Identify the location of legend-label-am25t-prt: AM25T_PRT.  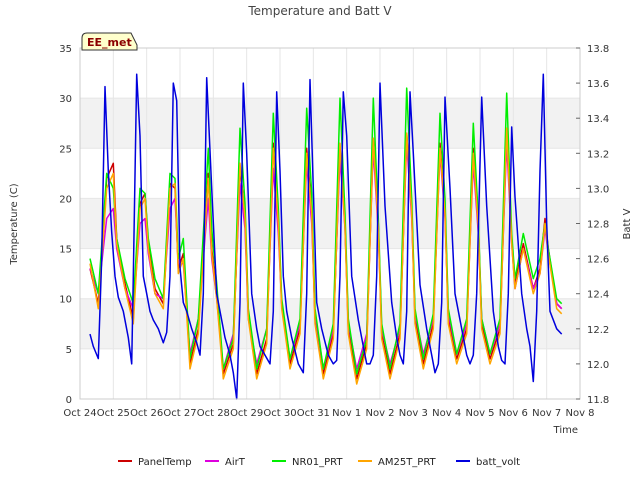
(407, 462).